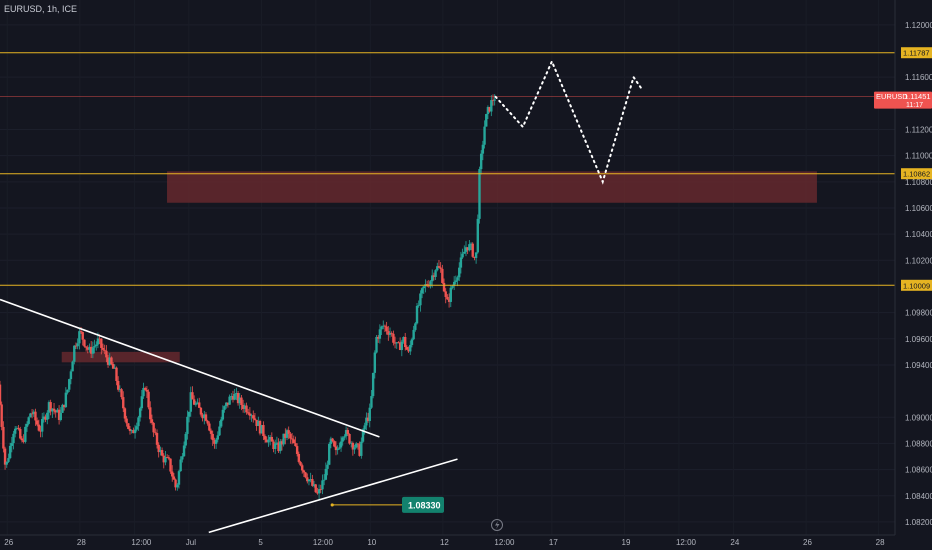 Image resolution: width=932 pixels, height=550 pixels. I want to click on y-tick-label: 1.11200, so click(918, 129).